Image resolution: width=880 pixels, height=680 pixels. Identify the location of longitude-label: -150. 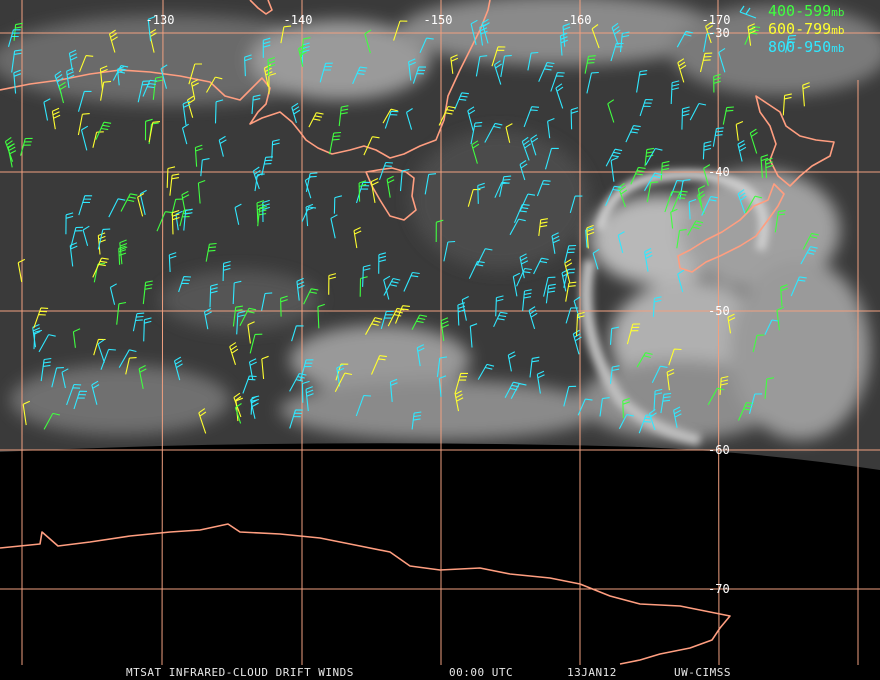
(438, 20).